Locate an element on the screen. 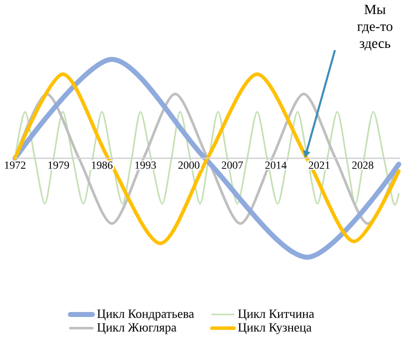 The width and height of the screenshot is (412, 364). legend-label: Цикл Жюгляра is located at coordinates (136, 328).